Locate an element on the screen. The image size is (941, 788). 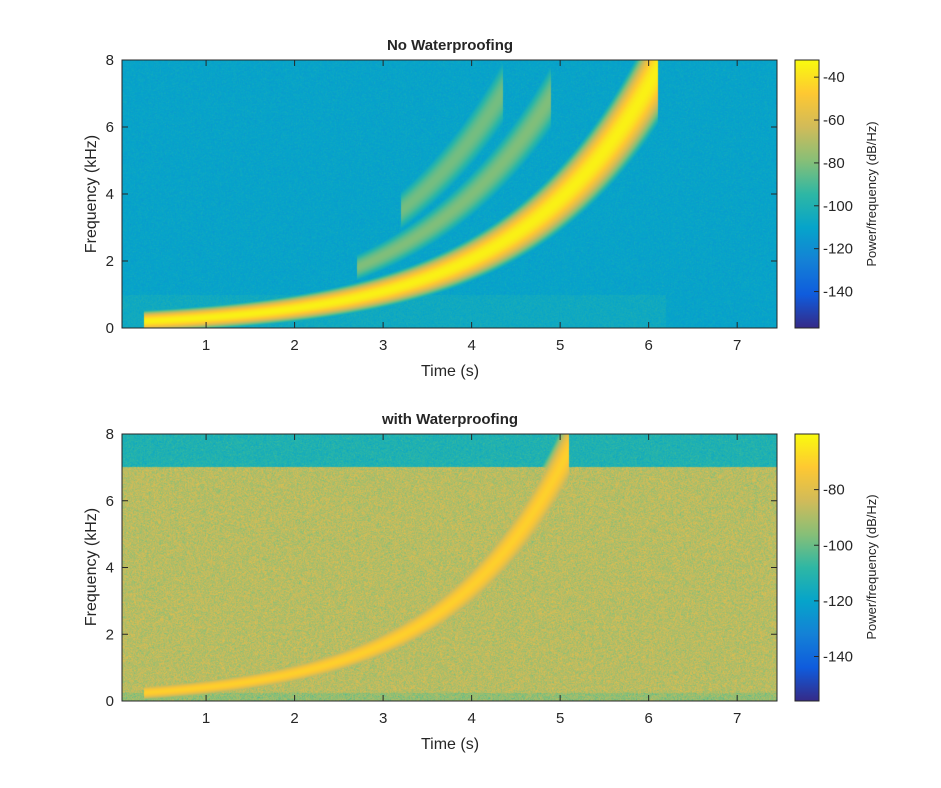
colorbar-ticks: -40 -60 -80 -100 -120 -140 is located at coordinates (833, 185).